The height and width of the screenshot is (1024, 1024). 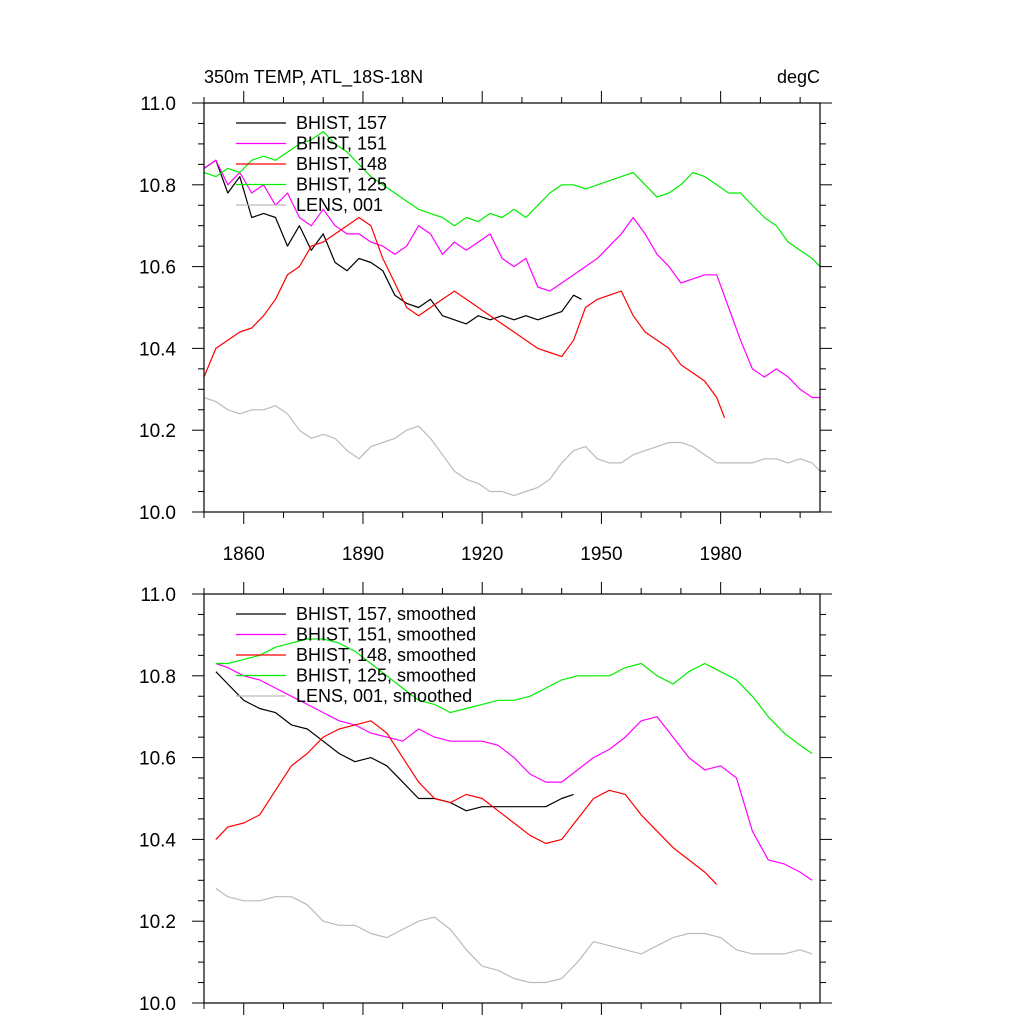 What do you see at coordinates (386, 614) in the screenshot?
I see `legend-label-0: BHIST, 157, smoothed` at bounding box center [386, 614].